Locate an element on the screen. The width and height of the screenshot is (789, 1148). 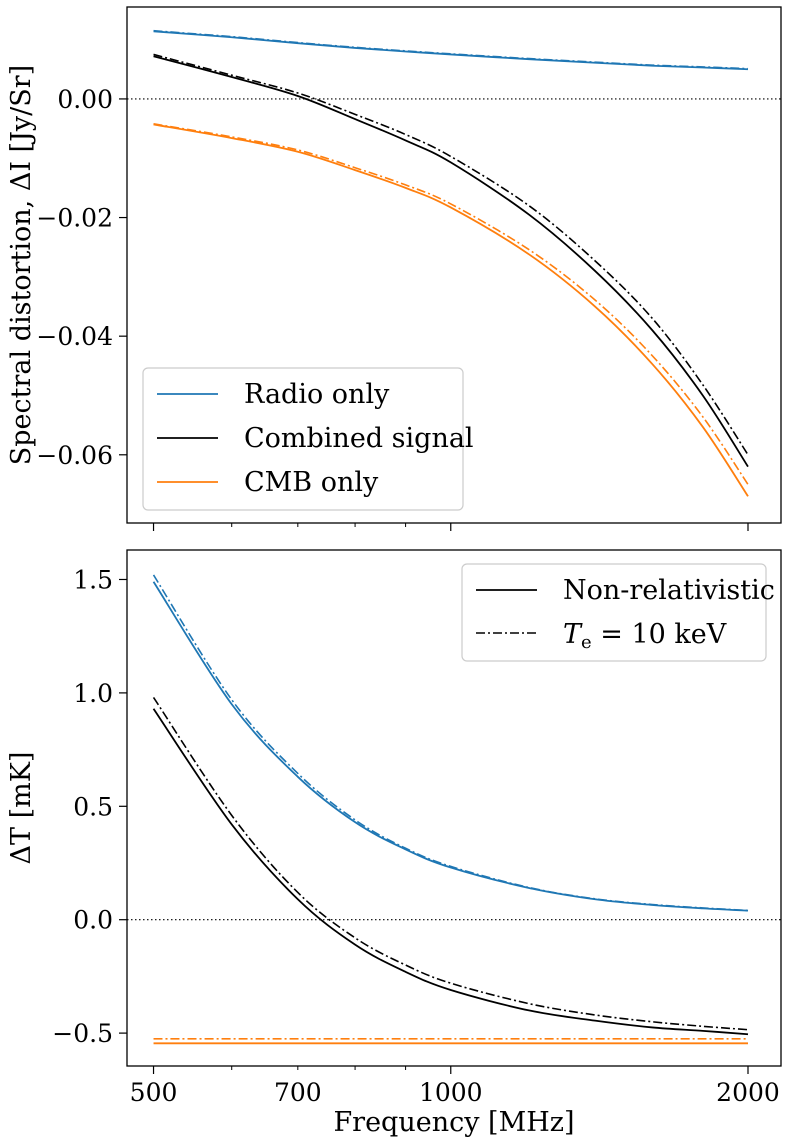
legend-radio-label: Radio only is located at coordinates (317, 394).